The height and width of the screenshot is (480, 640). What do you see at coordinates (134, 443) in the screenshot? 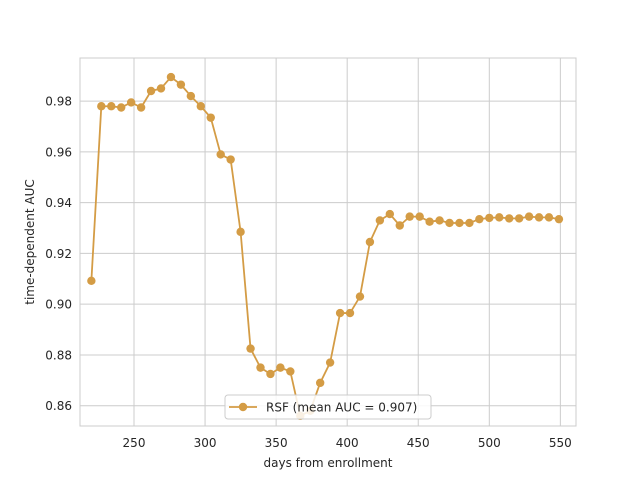
I see `x-tick-label: 250` at bounding box center [134, 443].